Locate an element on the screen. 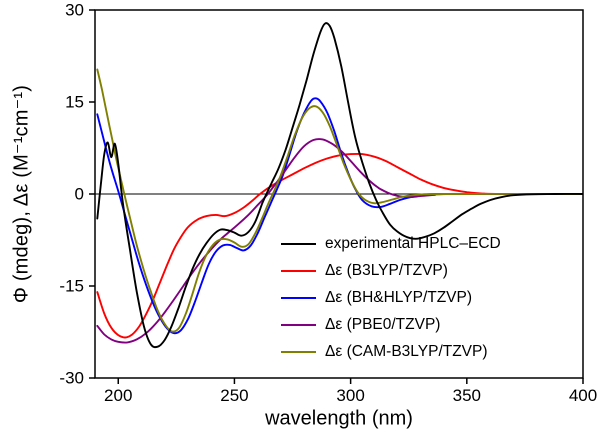 The width and height of the screenshot is (601, 442). x-tick-label: 300 is located at coordinates (350, 395).